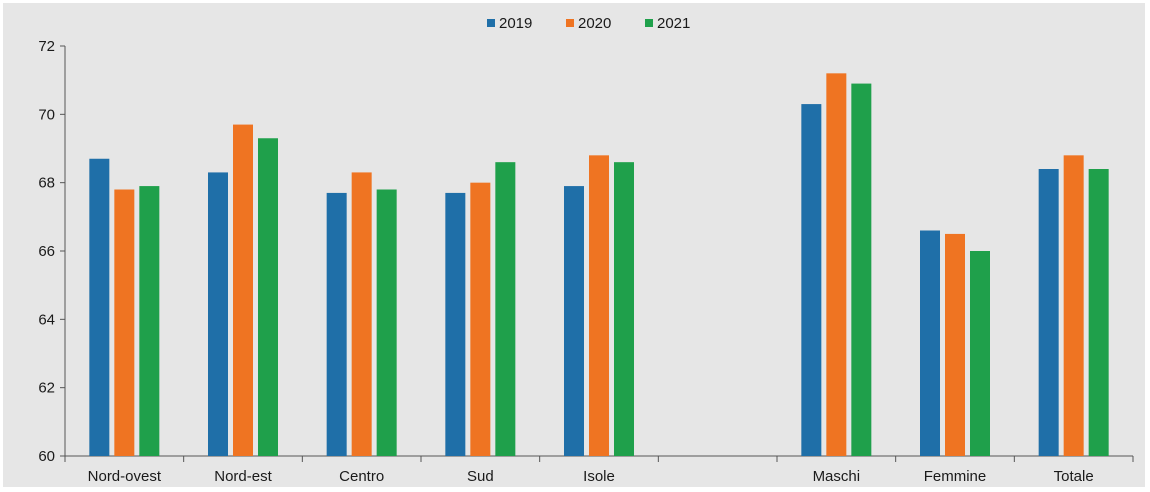 This screenshot has height=492, width=1150. I want to click on x-tick-label: Nord-ovest, so click(125, 476).